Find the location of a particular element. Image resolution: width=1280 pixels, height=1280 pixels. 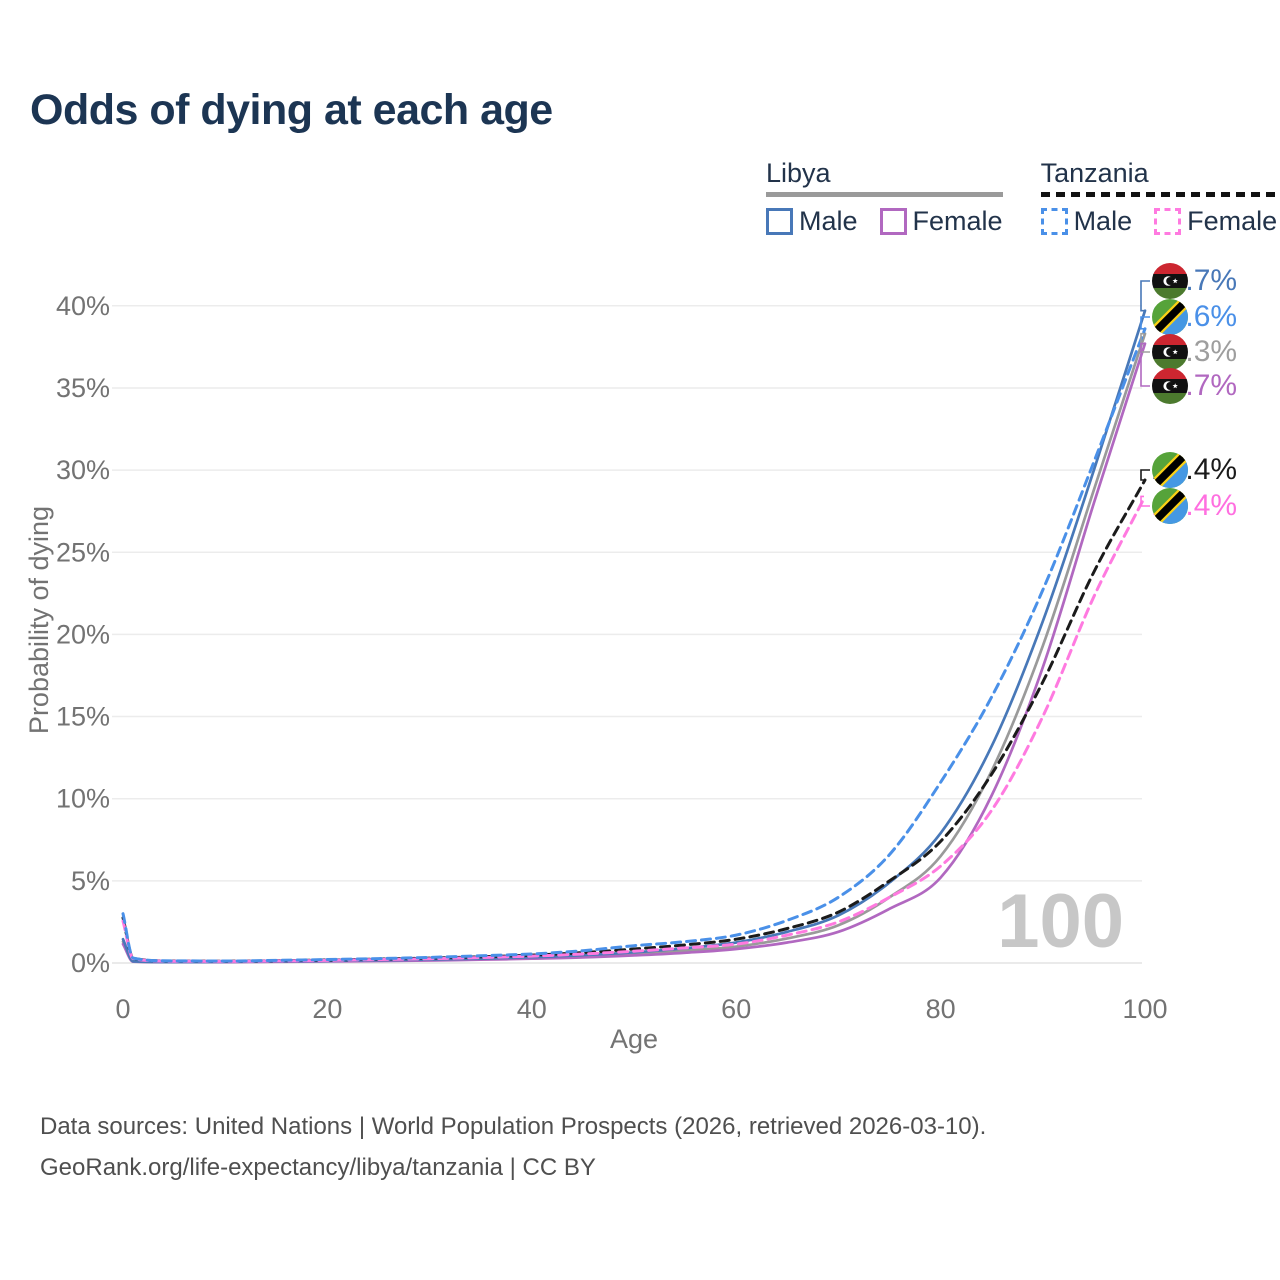

legend: Libya Male Female Tanzania Male is located at coordinates (1022, 197).